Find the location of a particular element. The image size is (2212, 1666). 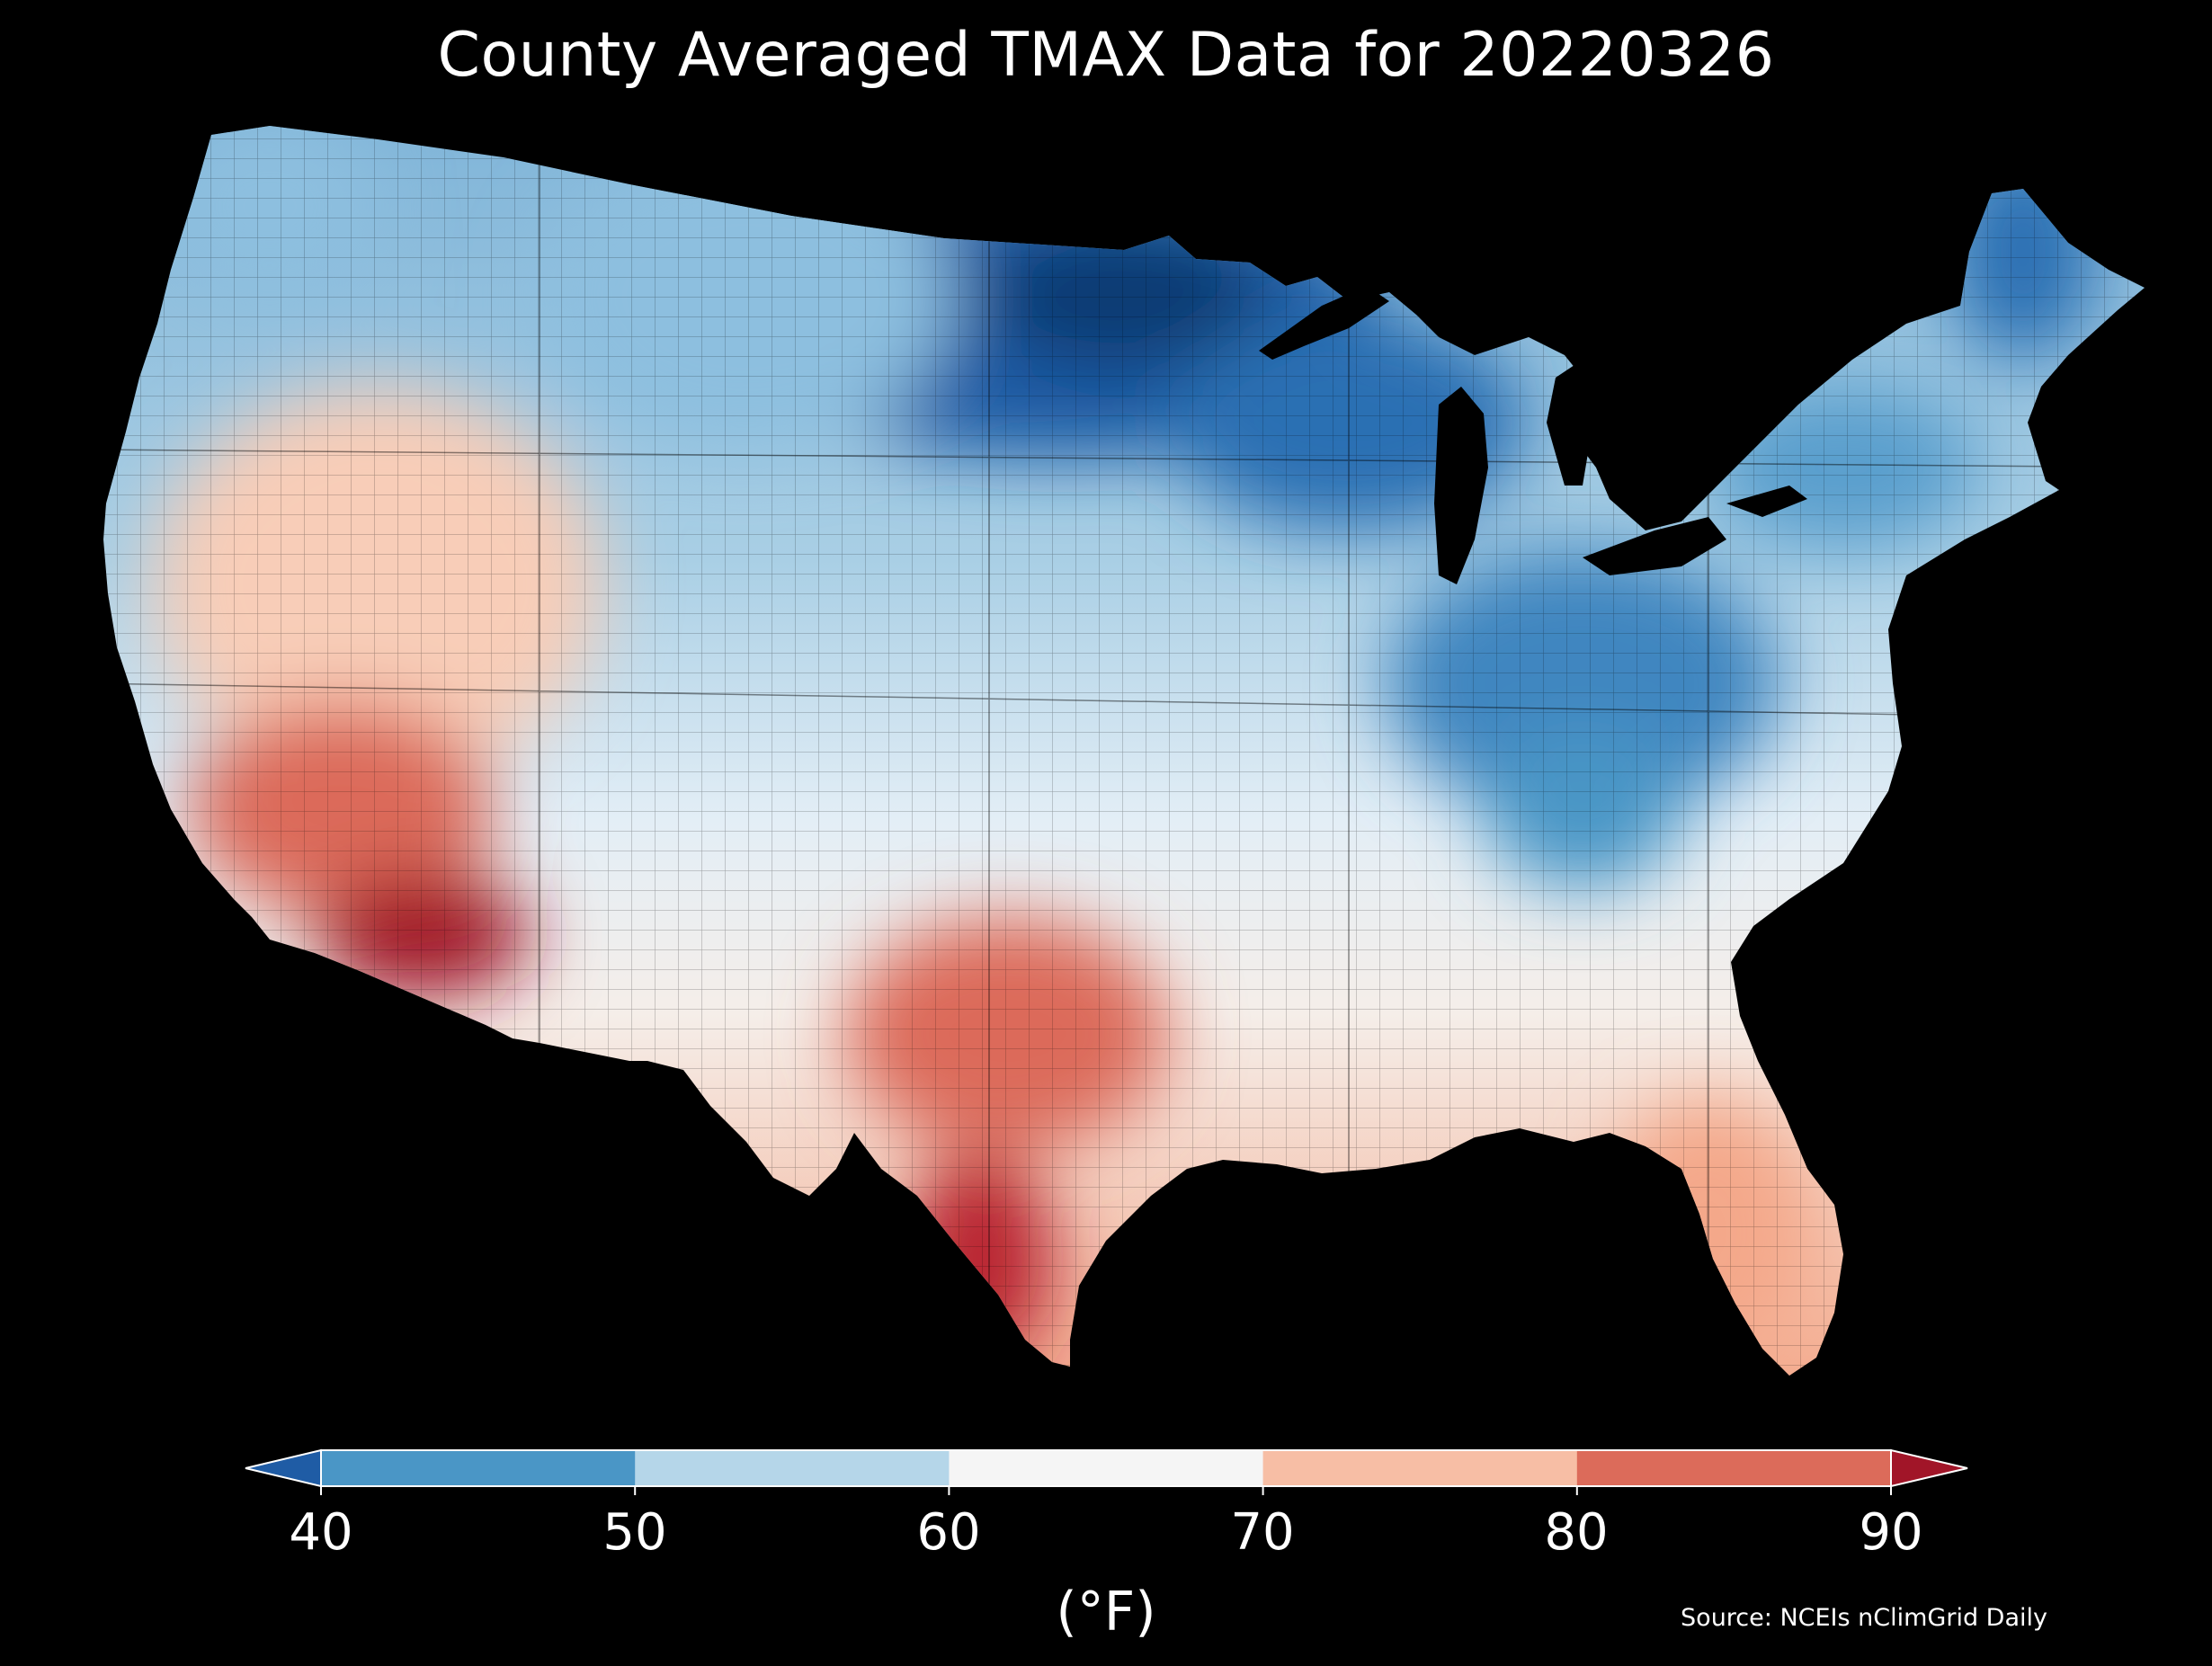

source-credit: Source: NCEIs nClimGrid Daily is located at coordinates (1864, 1618).